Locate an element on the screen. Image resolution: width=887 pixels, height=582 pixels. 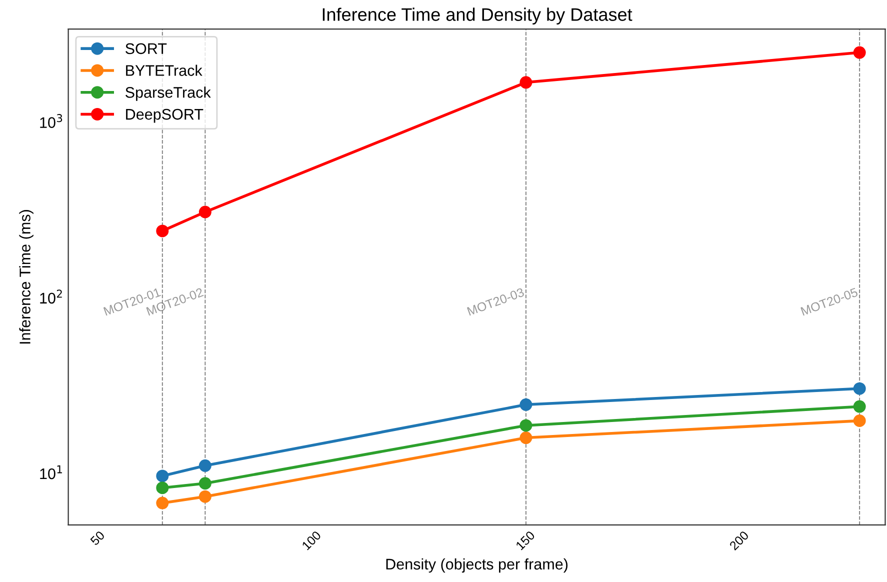
y-tick-label: 10$^{3}$ is located at coordinates (51, 121).